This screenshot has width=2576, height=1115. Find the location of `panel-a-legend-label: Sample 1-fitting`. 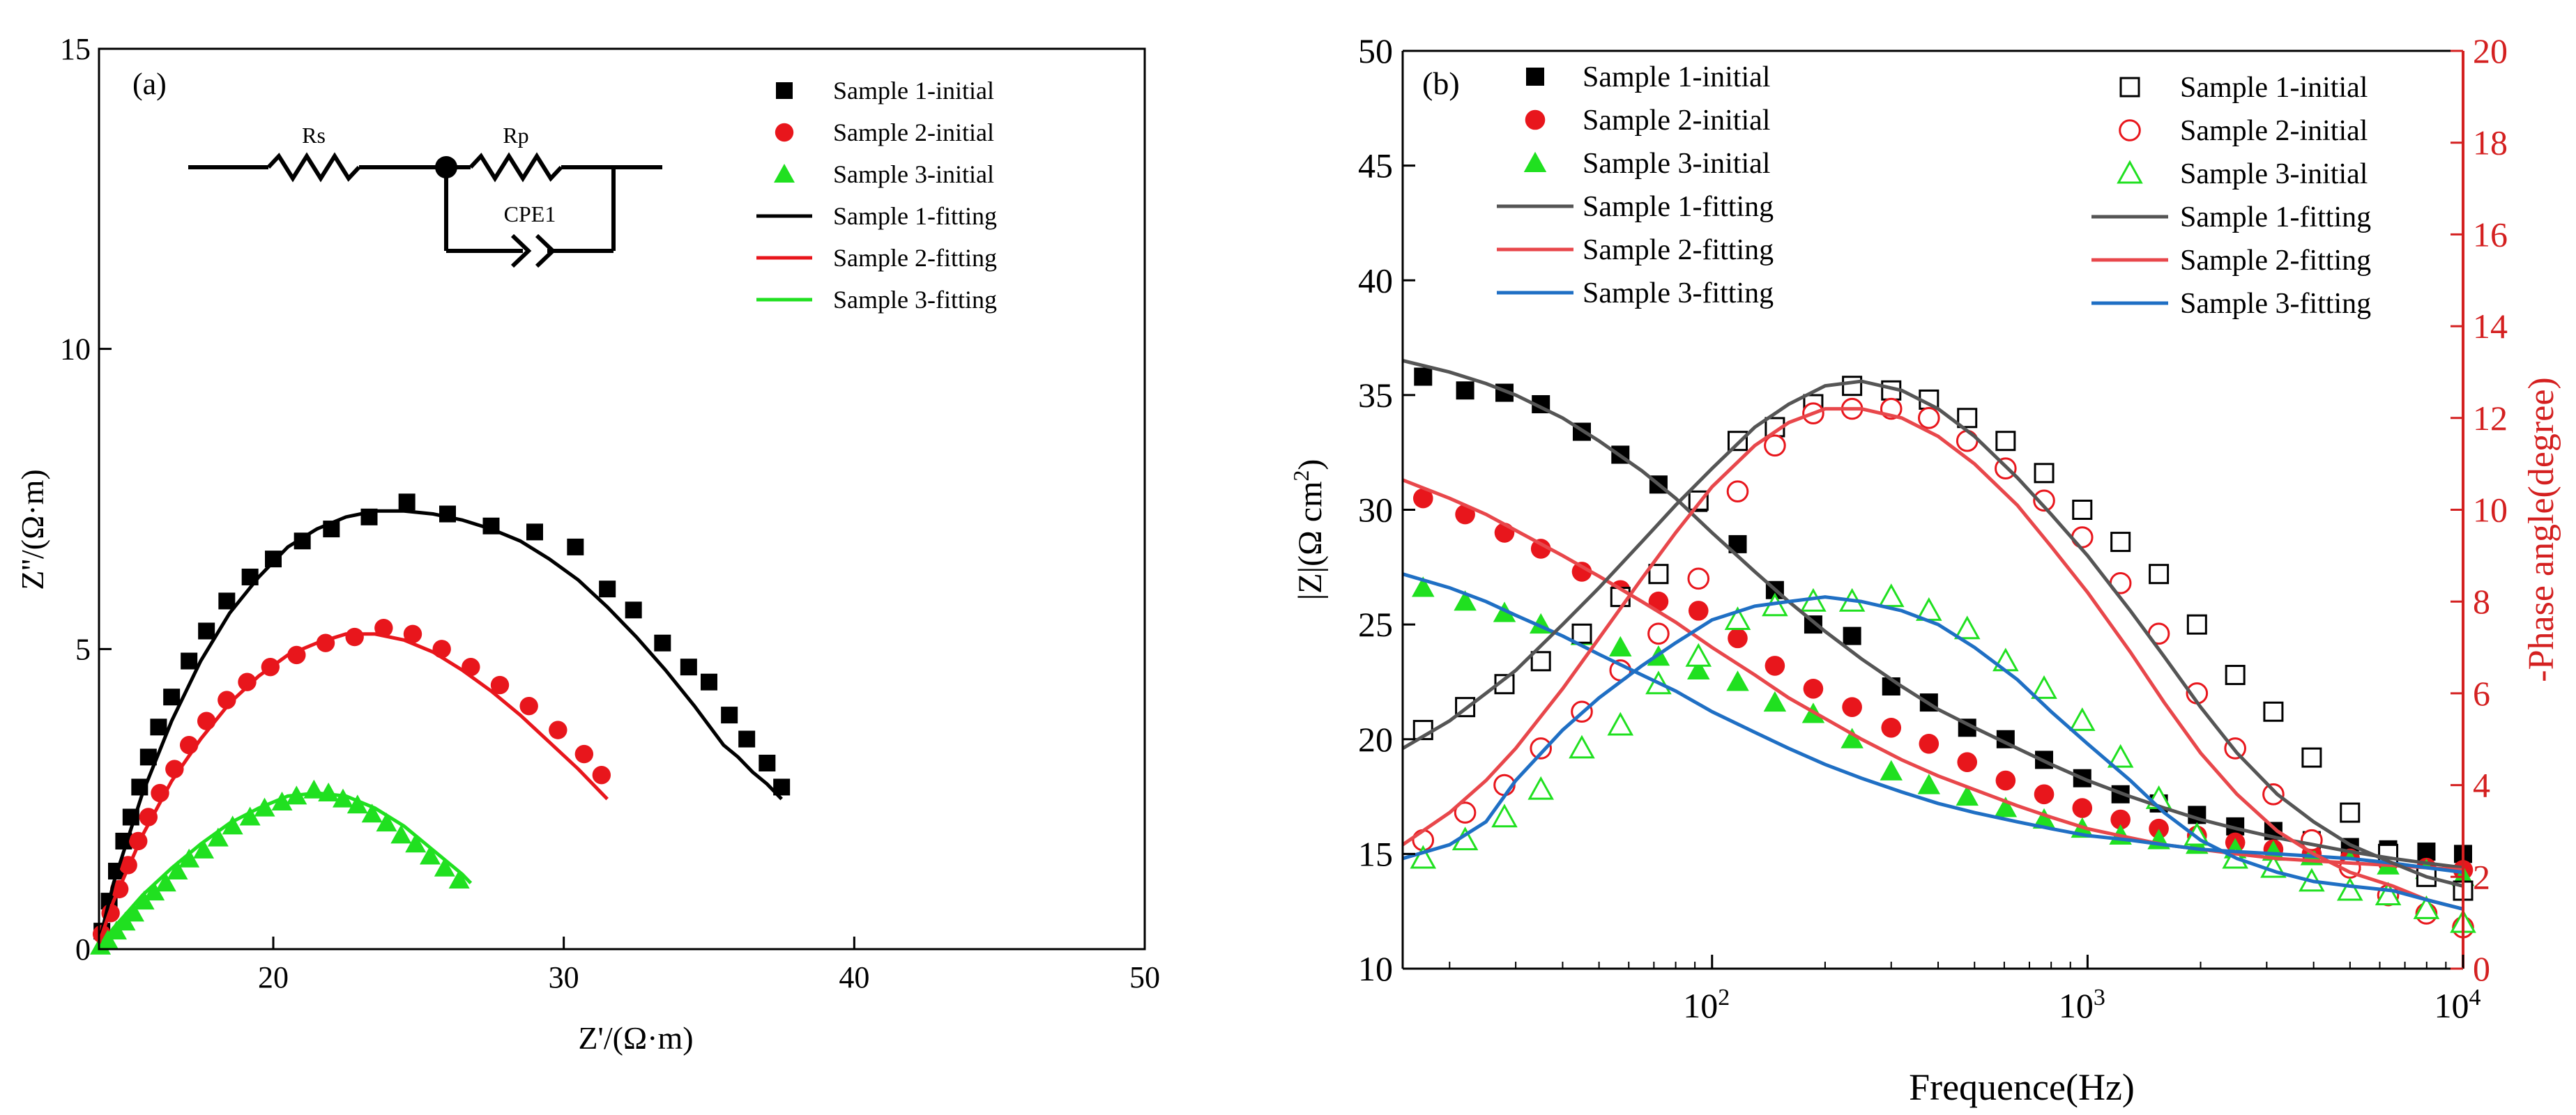

panel-a-legend-label: Sample 1-fitting is located at coordinates (915, 216).